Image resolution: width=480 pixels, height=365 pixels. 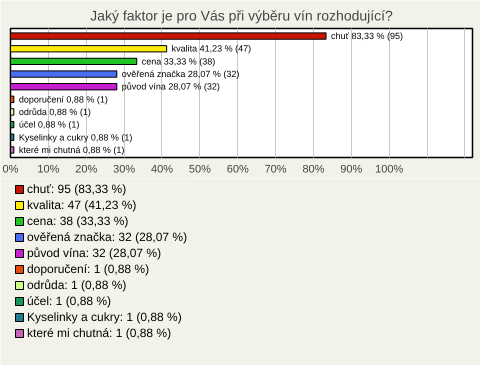 I want to click on legend-label: cena: 38 (33,33 %), so click(x=77, y=221).